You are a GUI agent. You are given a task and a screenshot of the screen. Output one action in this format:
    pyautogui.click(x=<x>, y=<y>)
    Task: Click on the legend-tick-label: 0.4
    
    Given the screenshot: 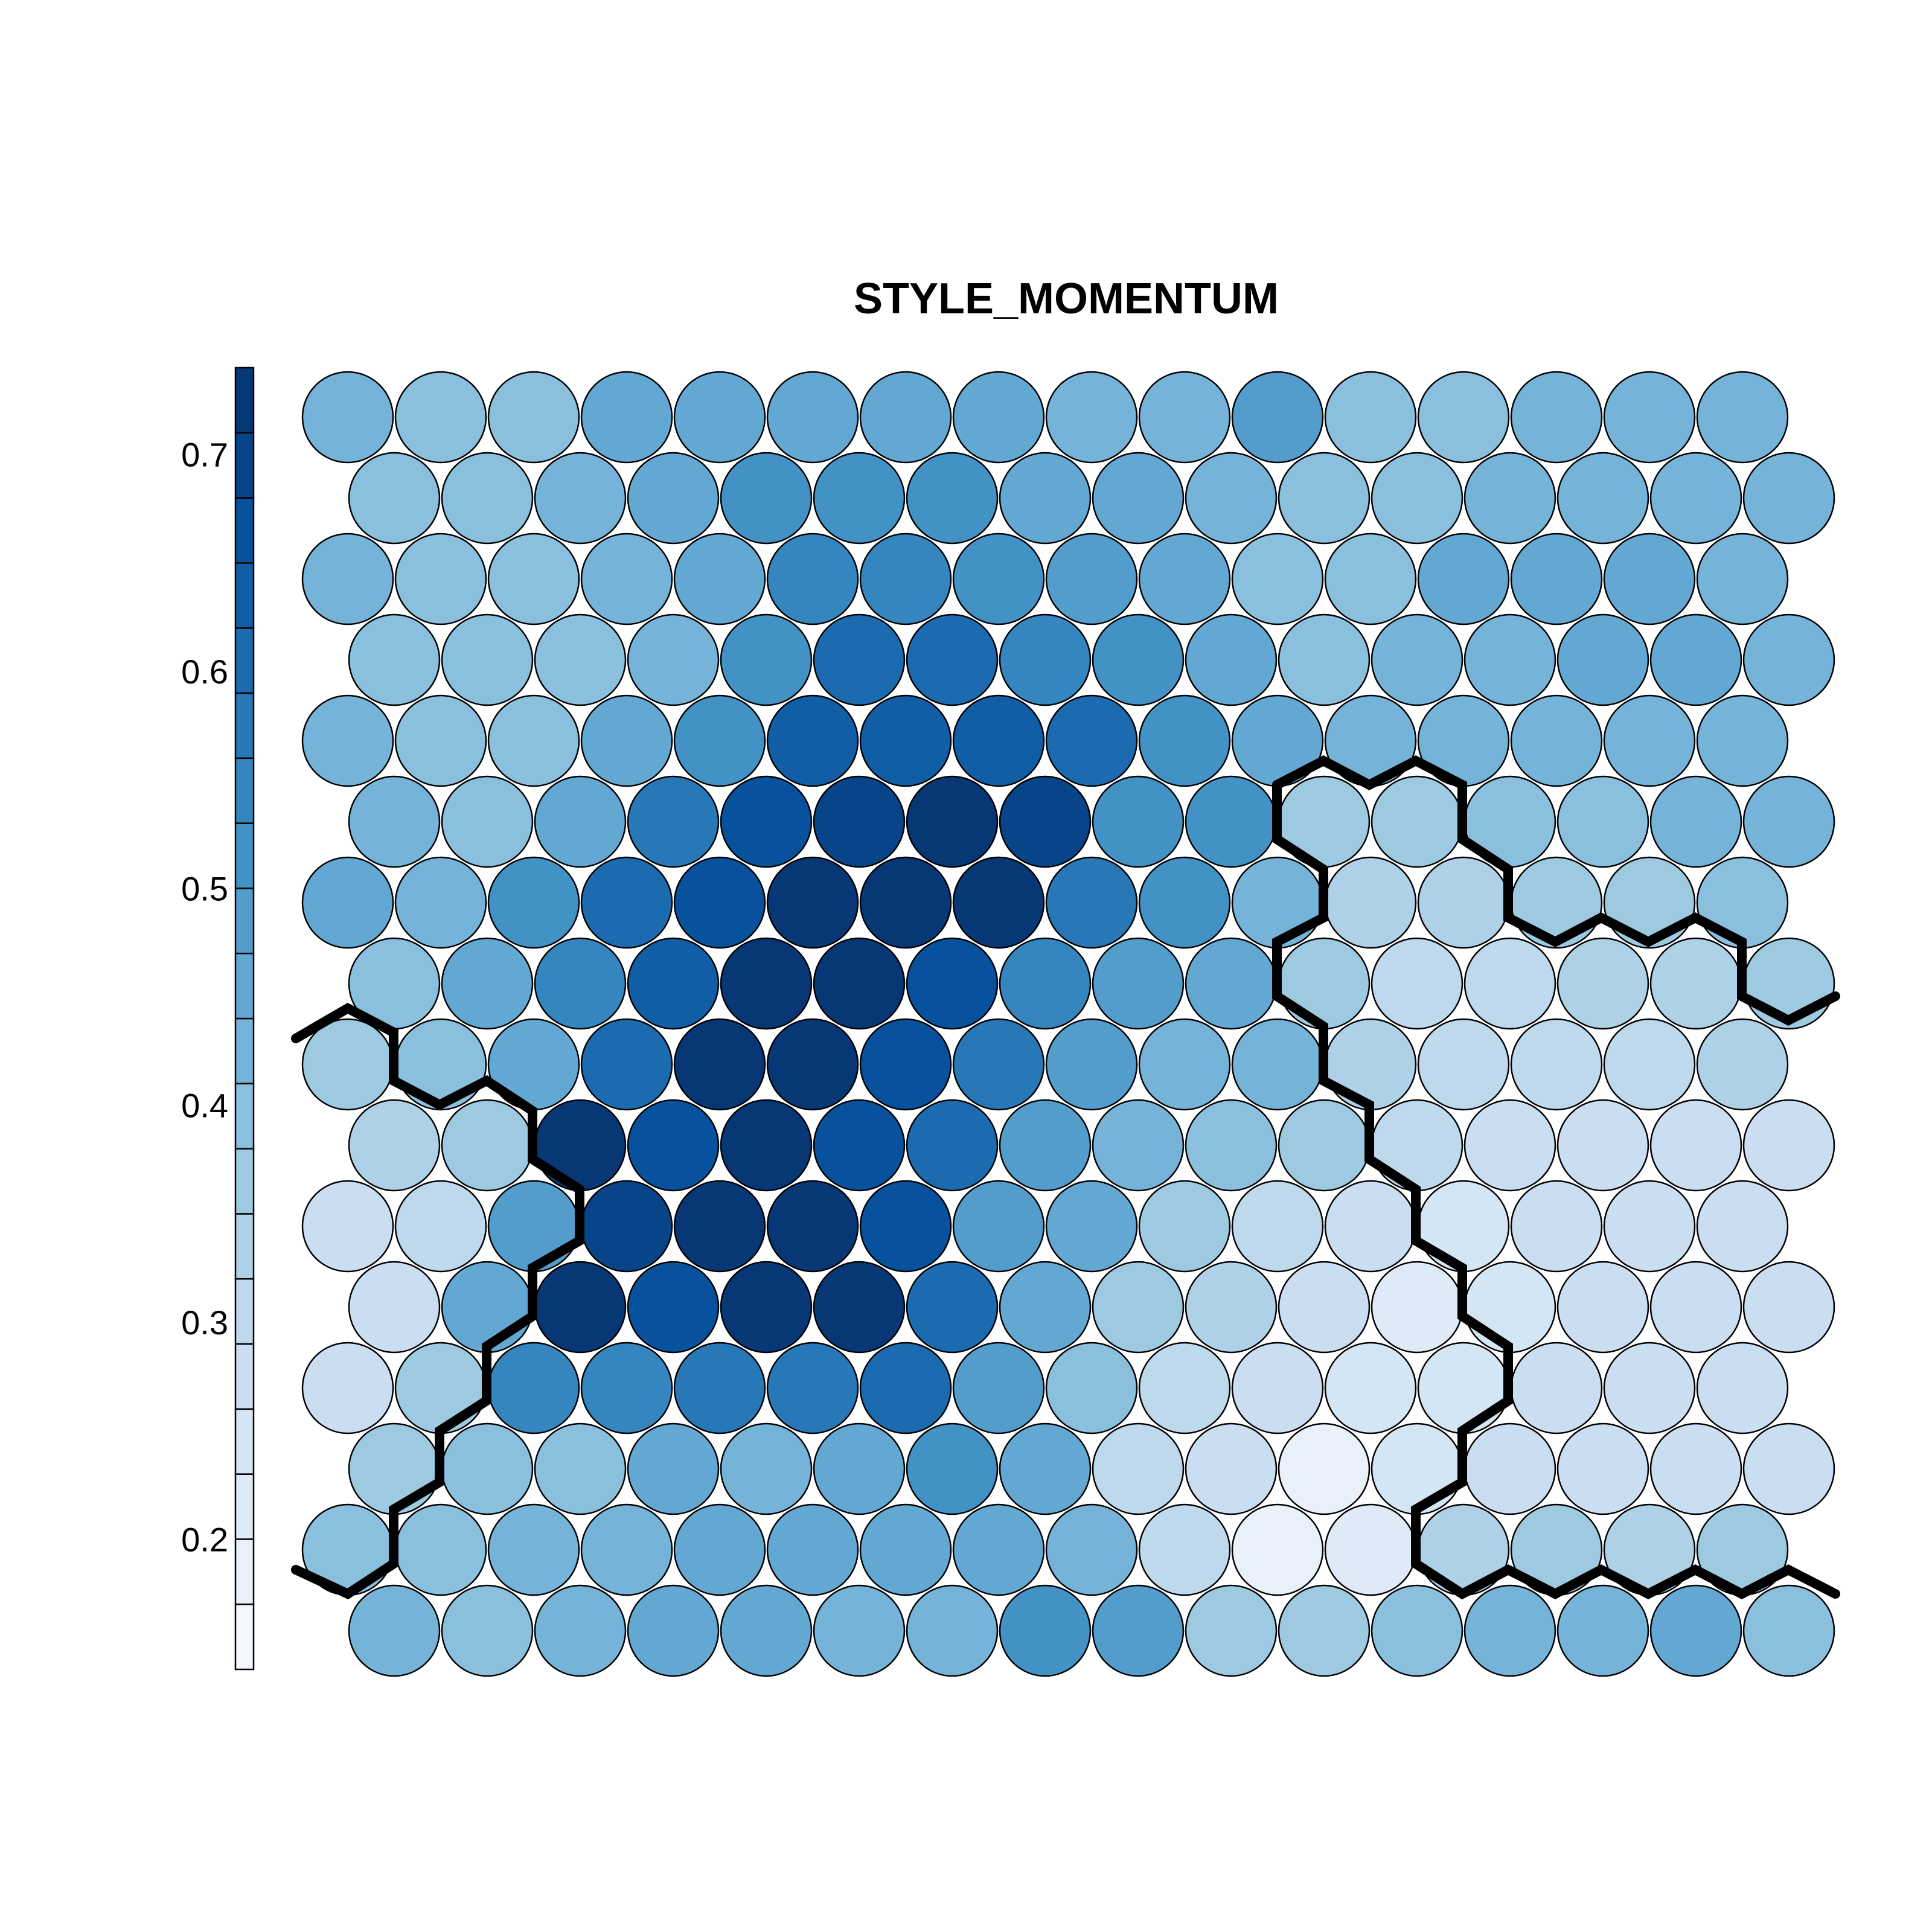 What is the action you would take?
    pyautogui.click(x=205, y=1106)
    